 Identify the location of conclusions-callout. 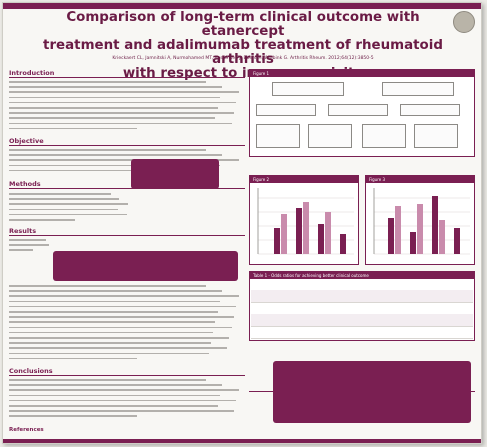
(372, 392).